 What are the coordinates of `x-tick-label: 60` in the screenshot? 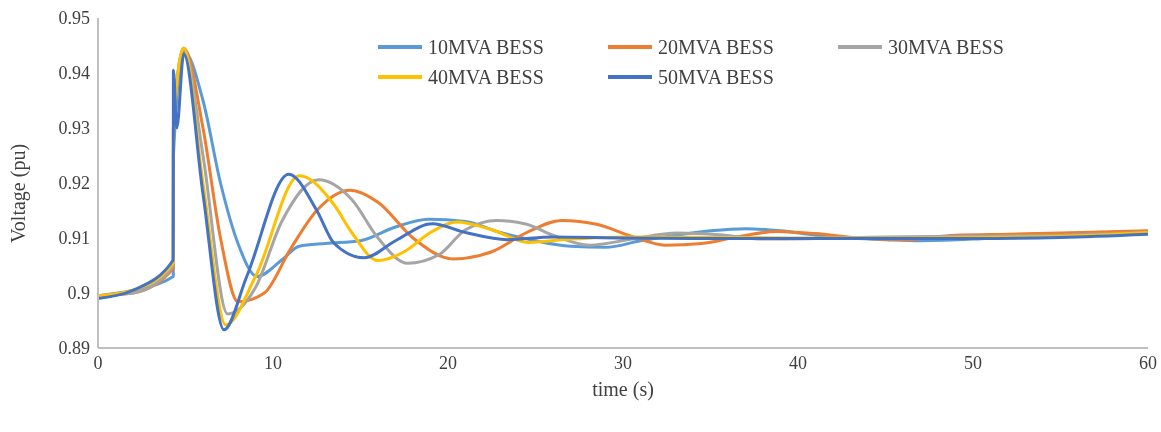 It's located at (1148, 362).